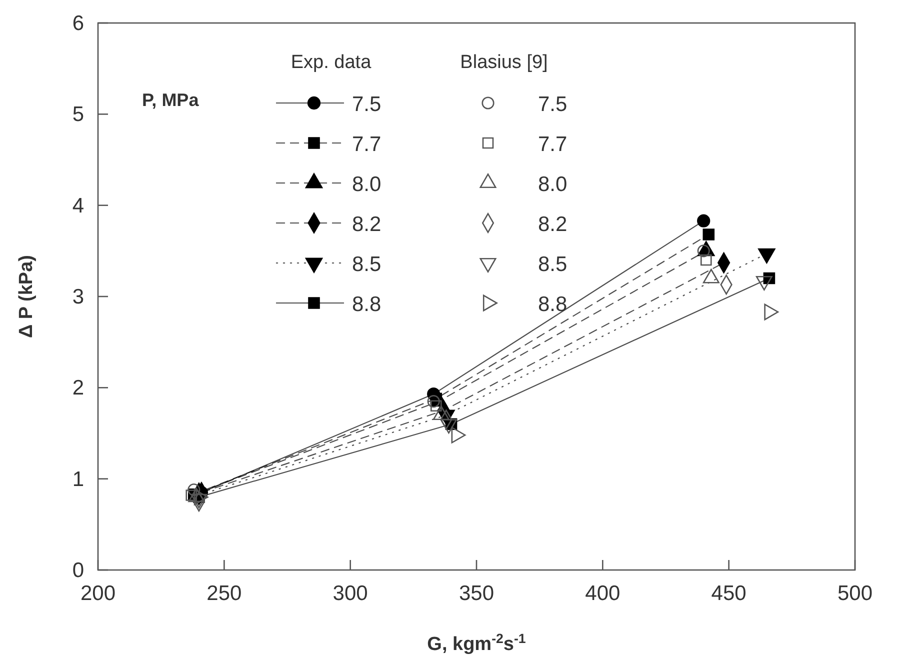 The image size is (902, 664). What do you see at coordinates (476, 642) in the screenshot?
I see `x-axis-title: G, kgm$^{-2}$s$^{-1}$` at bounding box center [476, 642].